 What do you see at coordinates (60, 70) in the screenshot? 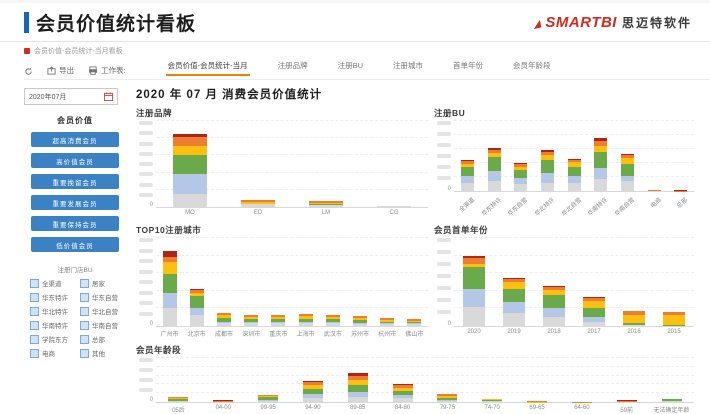
I see `export-button: 导出` at bounding box center [60, 70].